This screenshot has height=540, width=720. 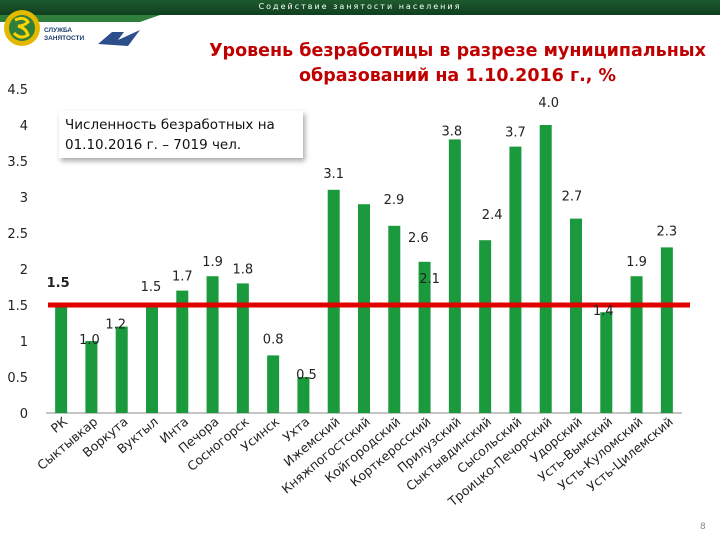 I want to click on data-label: 1.4, so click(x=603, y=311).